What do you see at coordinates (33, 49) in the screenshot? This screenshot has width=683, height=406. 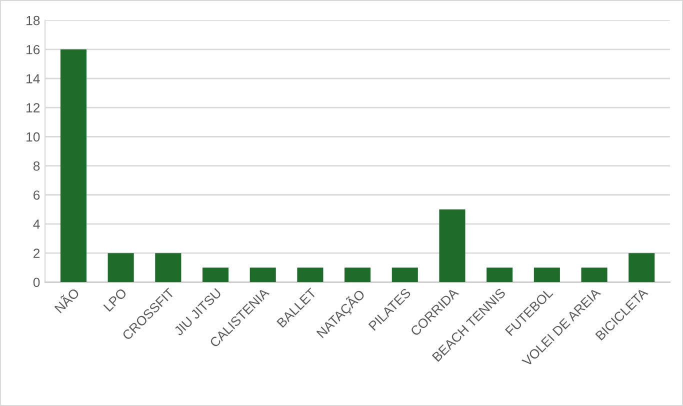 I see `y-tick-label: 16` at bounding box center [33, 49].